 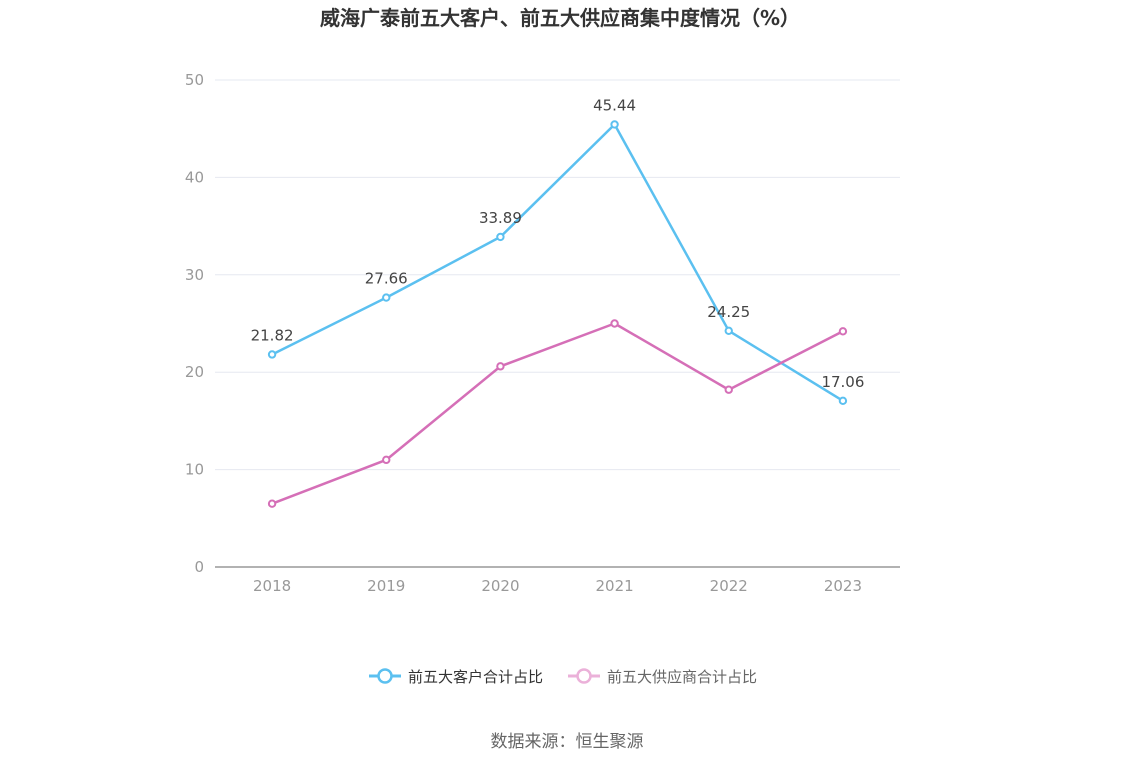 What do you see at coordinates (194, 323) in the screenshot?
I see `y-axis: 0 10 20 30 40 50` at bounding box center [194, 323].